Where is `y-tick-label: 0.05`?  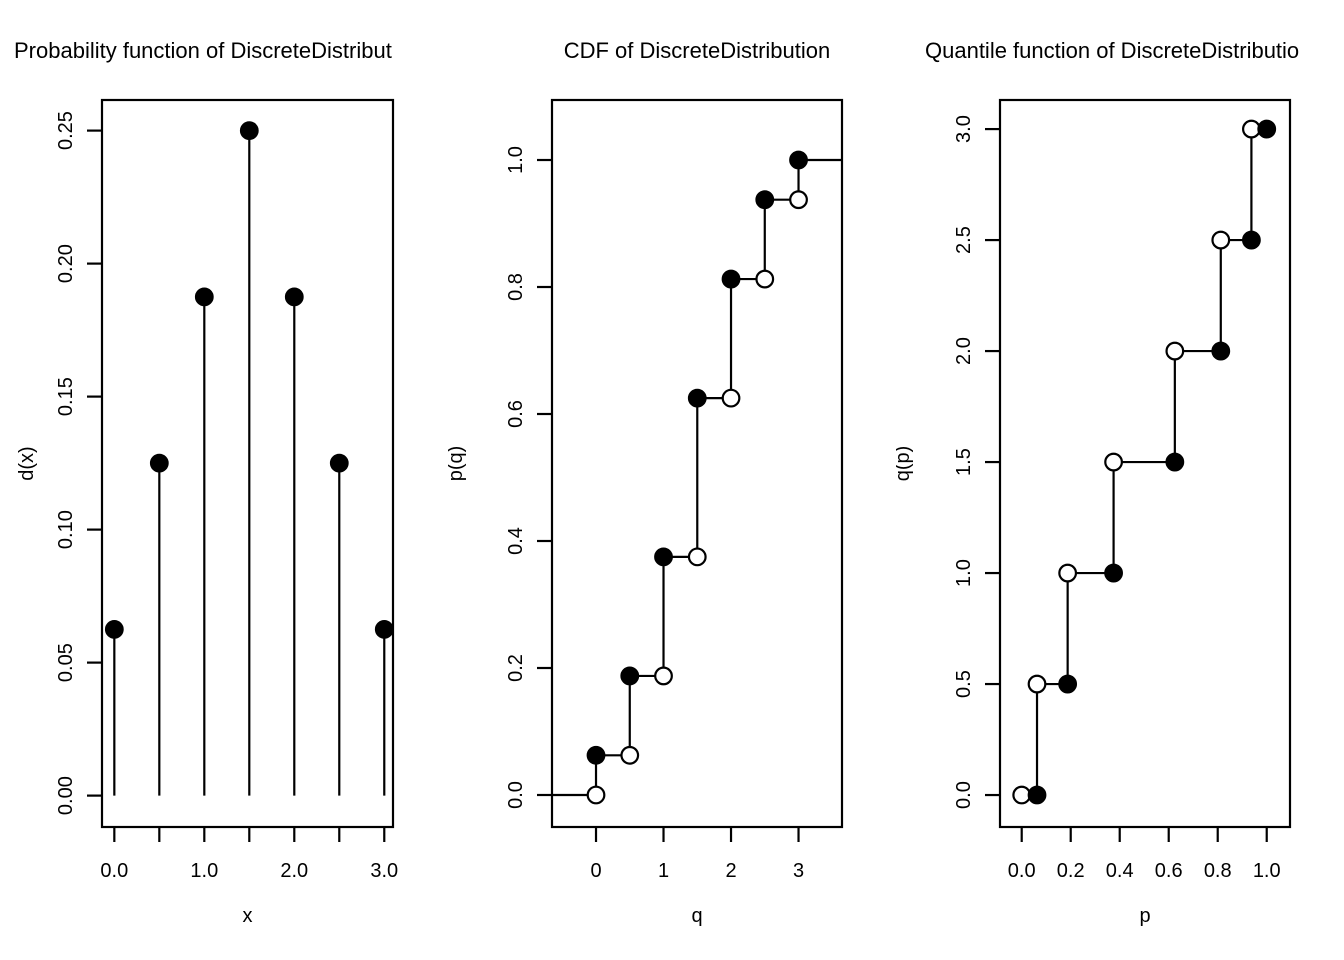
y-tick-label: 0.05 is located at coordinates (66, 662).